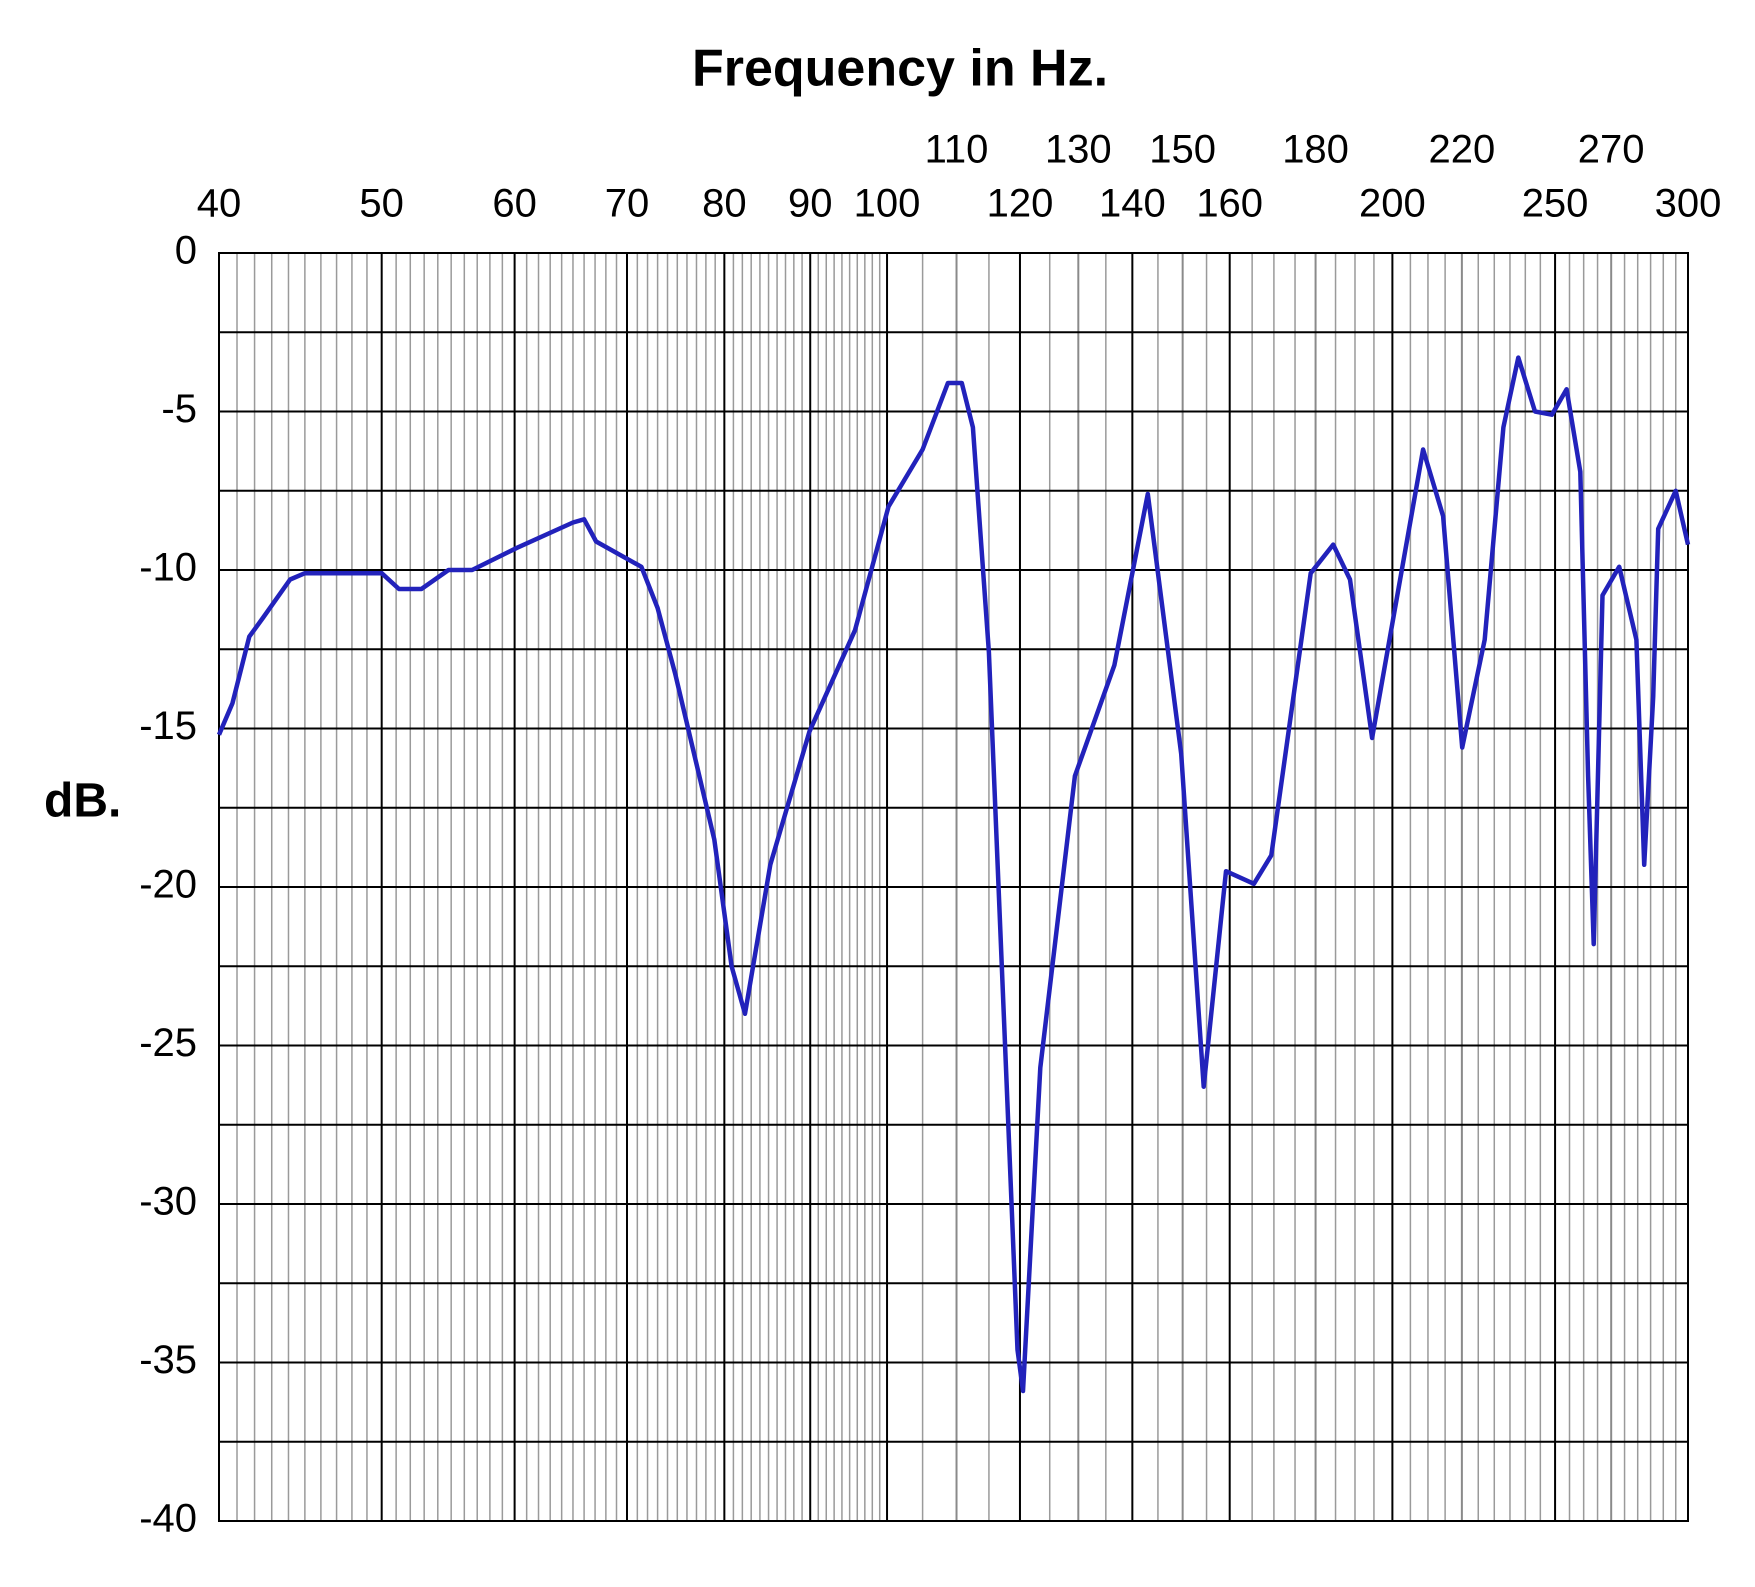  Describe the element at coordinates (887, 204) in the screenshot. I see `x-tick-label: 100` at that location.